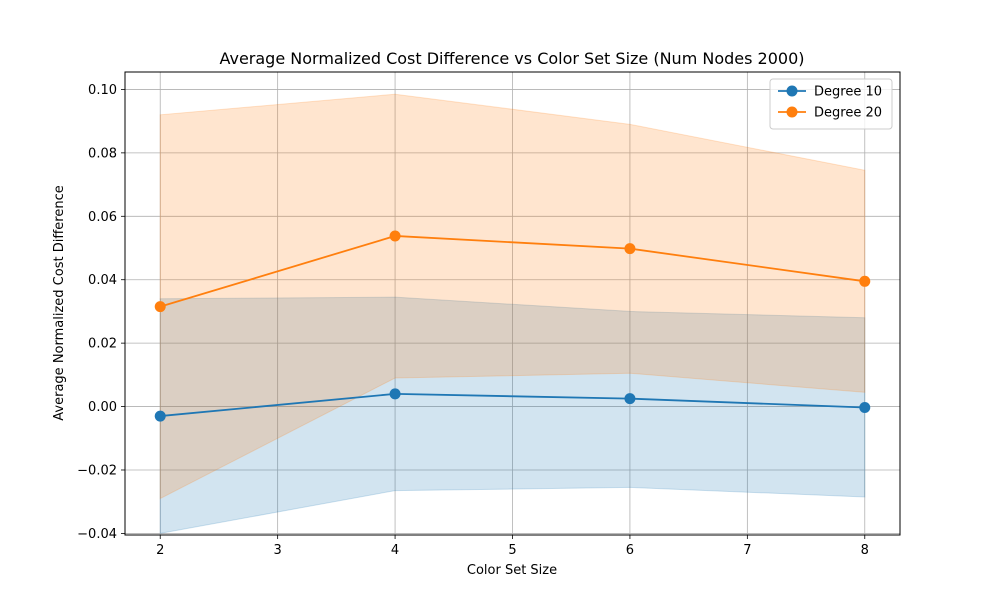 The height and width of the screenshot is (600, 1000). What do you see at coordinates (831, 104) in the screenshot?
I see `legend: Degree 10 Degree 20` at bounding box center [831, 104].